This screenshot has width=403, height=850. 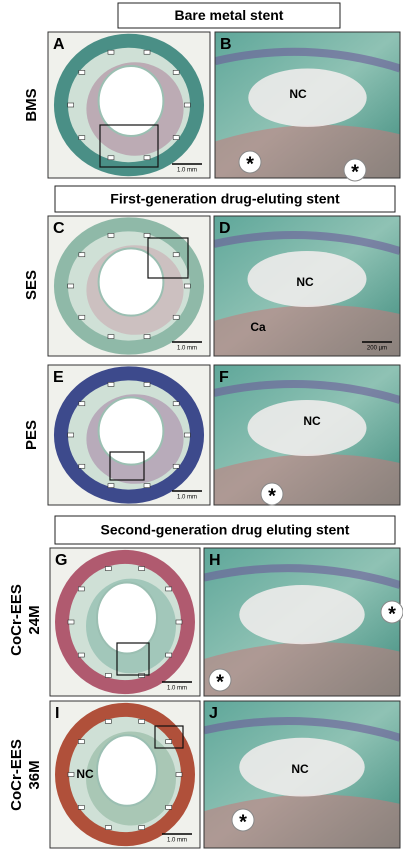 What do you see at coordinates (224, 377) in the screenshot?
I see `panel-letter: F` at bounding box center [224, 377].